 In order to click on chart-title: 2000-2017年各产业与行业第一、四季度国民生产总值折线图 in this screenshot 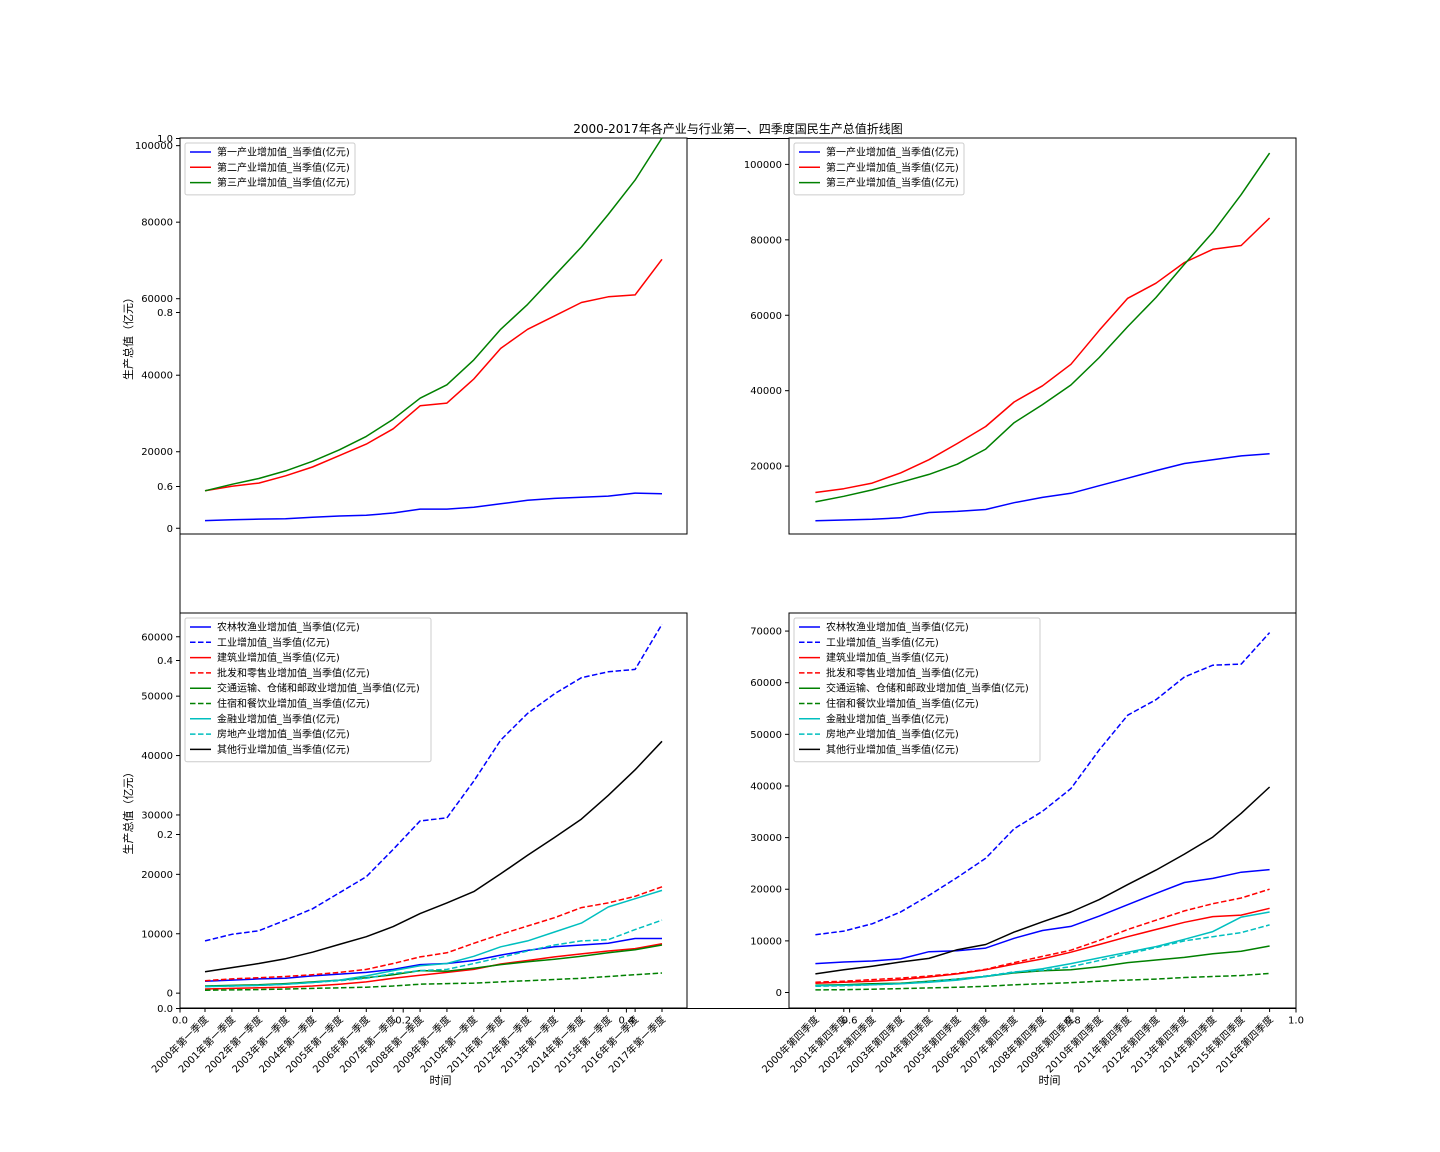, I will do `click(737, 128)`.